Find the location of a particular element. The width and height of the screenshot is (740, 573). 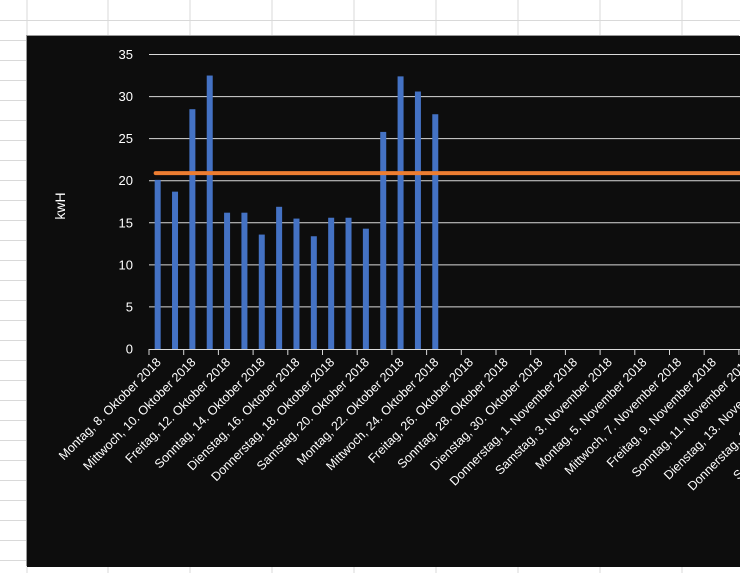

y-tick-label: 25 is located at coordinates (126, 138).